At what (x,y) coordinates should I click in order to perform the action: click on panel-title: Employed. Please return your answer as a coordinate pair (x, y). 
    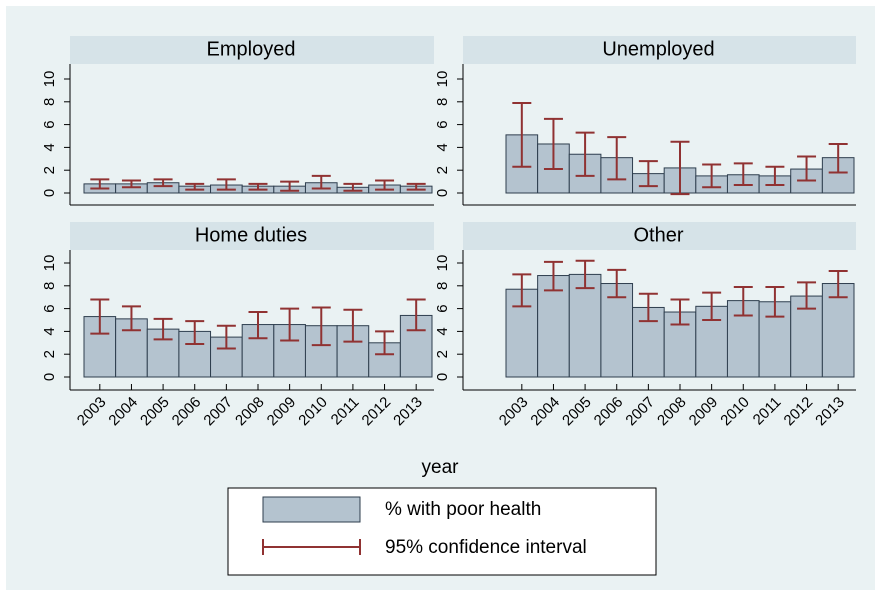
    Looking at the image, I should click on (251, 49).